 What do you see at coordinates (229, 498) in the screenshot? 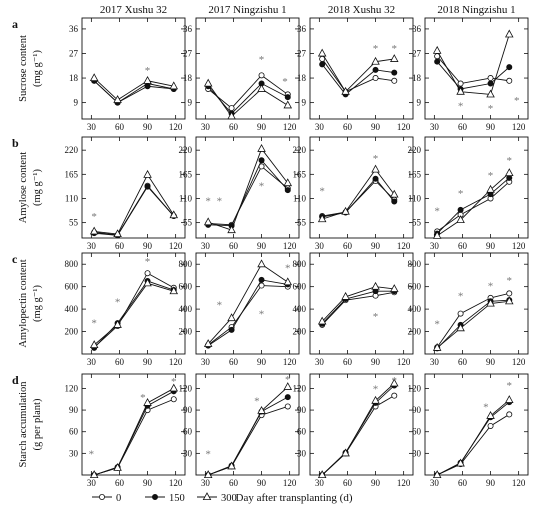
I see `legend-label: 300` at bounding box center [229, 498].